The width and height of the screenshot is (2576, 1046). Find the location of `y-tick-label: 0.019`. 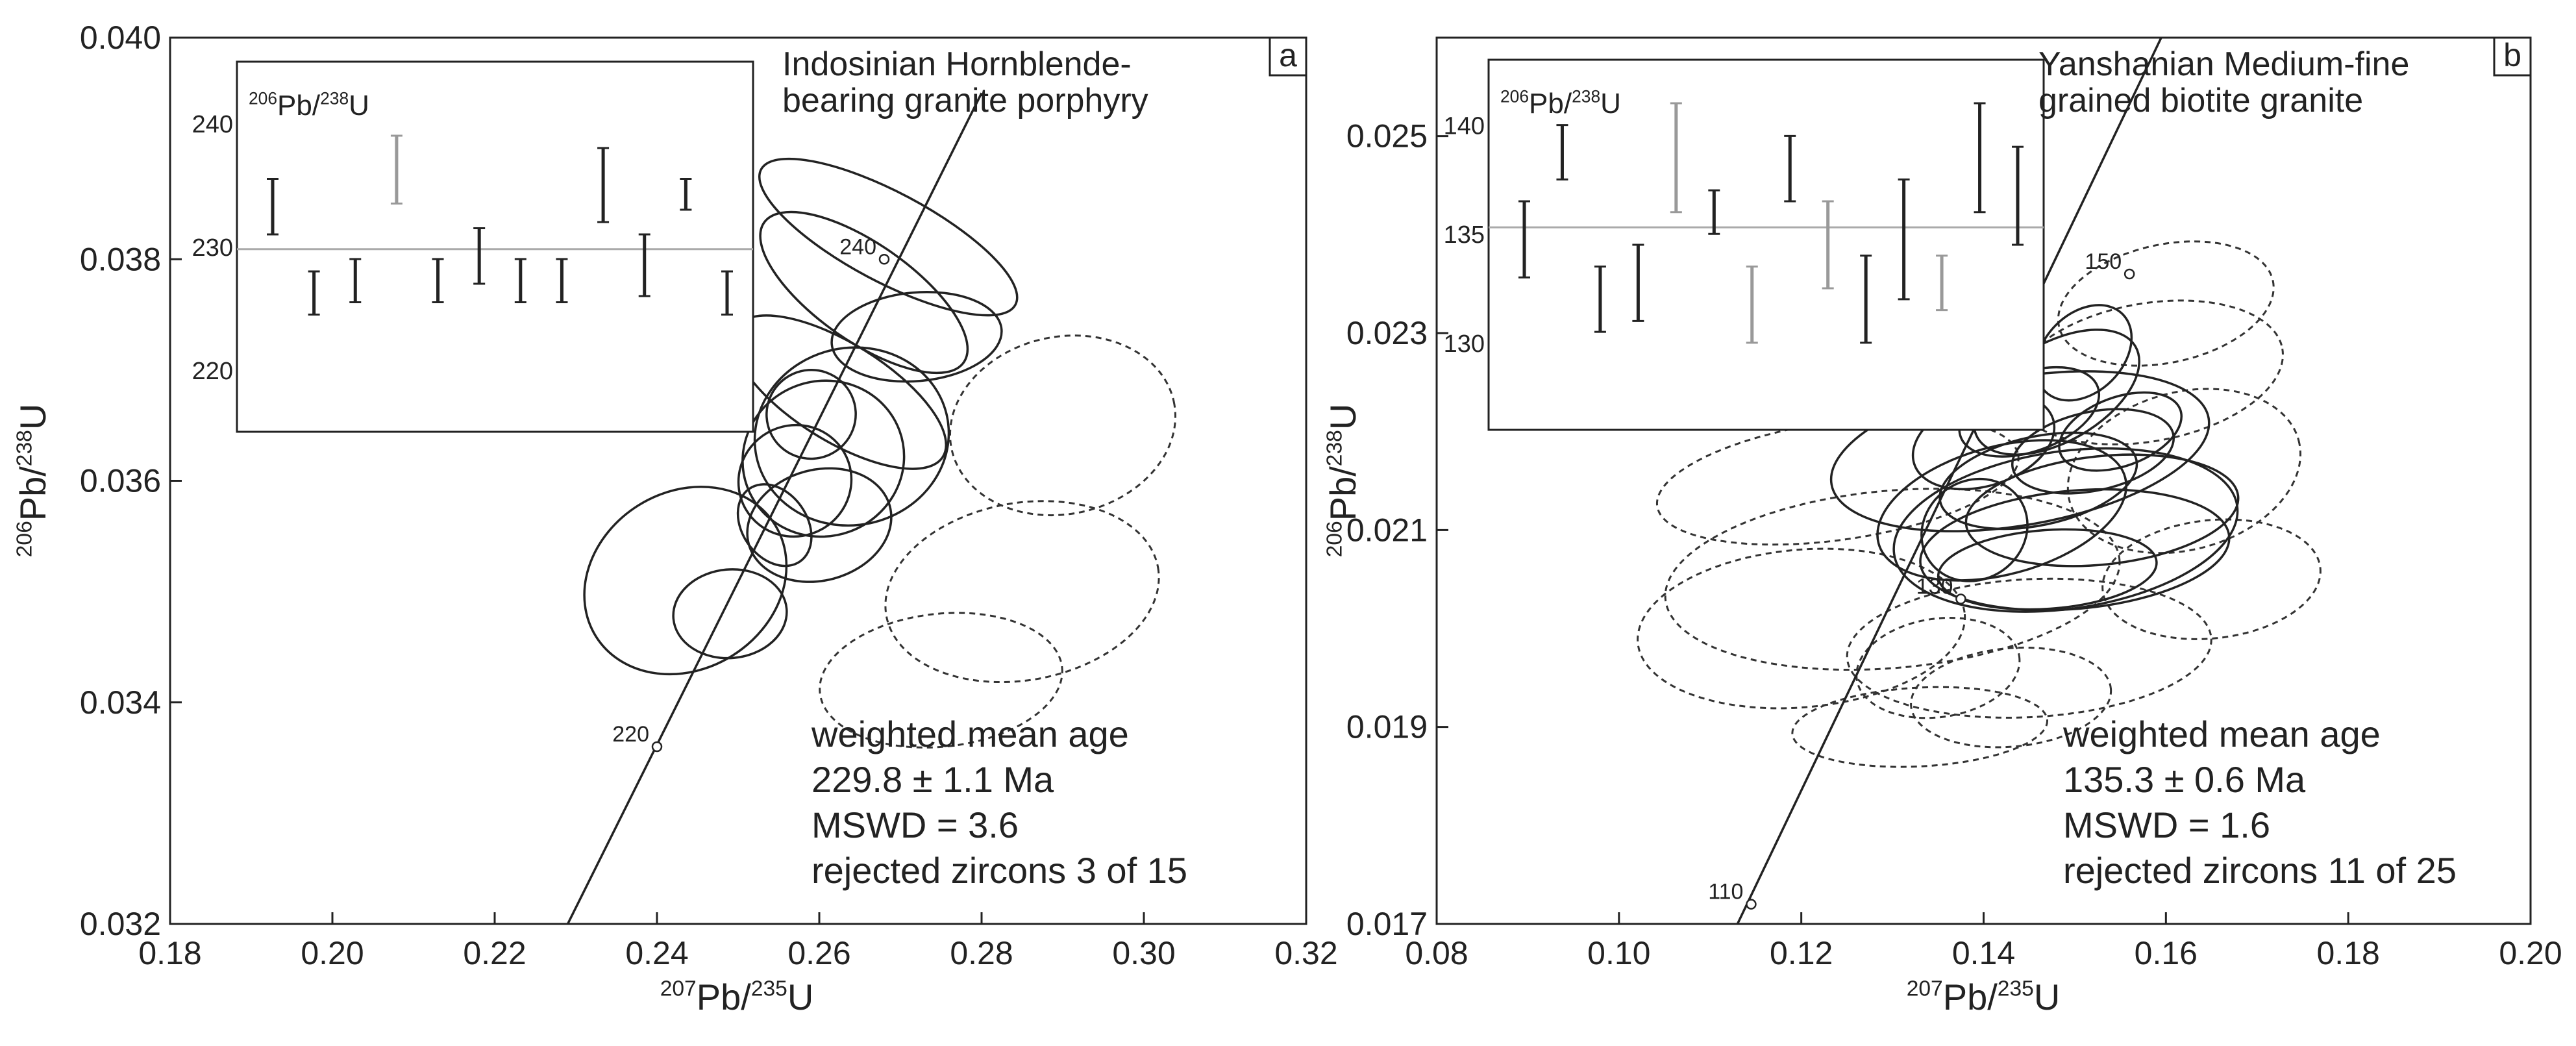

y-tick-label: 0.019 is located at coordinates (1387, 727).